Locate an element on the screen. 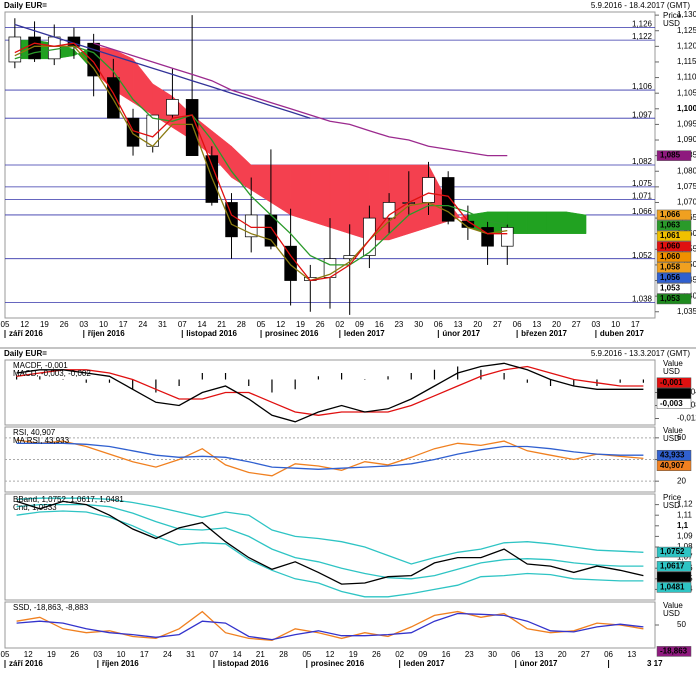 This screenshot has height=683, width=696. value-box-label: 1,085 is located at coordinates (670, 155).